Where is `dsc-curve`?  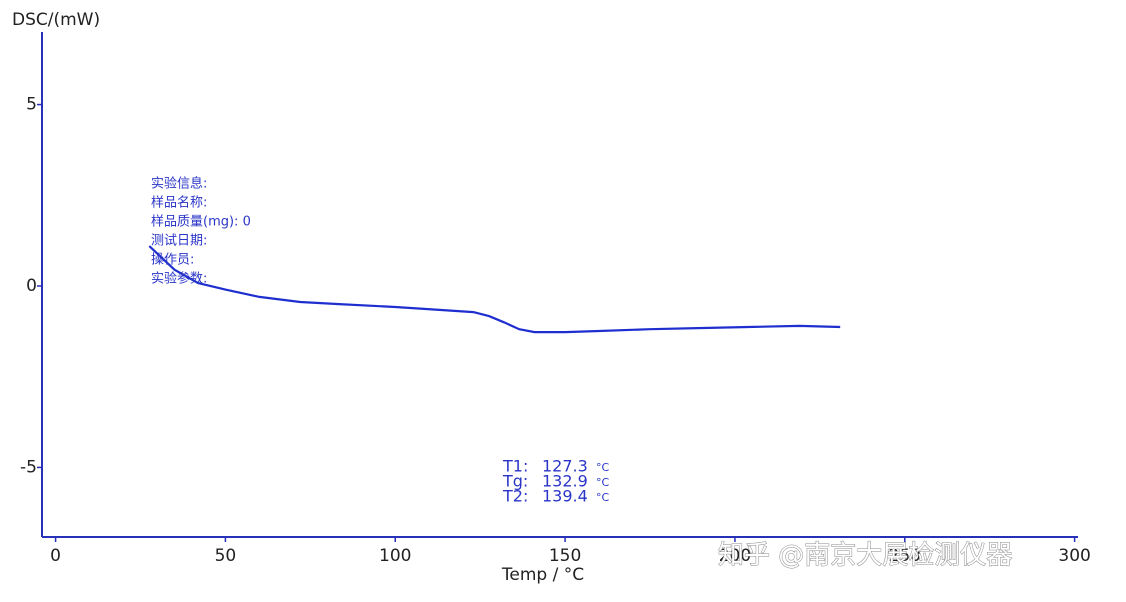
dsc-curve is located at coordinates (494, 289).